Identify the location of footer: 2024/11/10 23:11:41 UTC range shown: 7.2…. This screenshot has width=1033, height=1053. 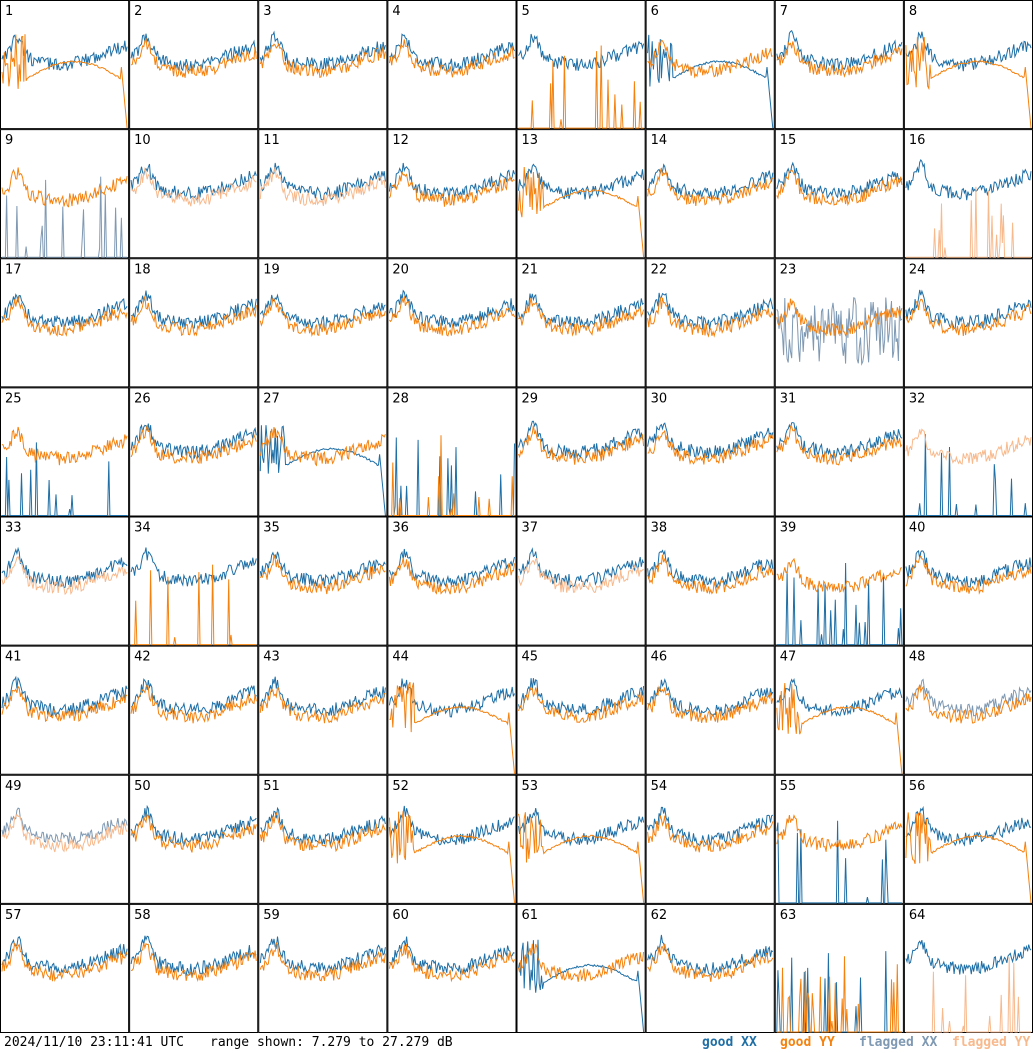
(516, 1043).